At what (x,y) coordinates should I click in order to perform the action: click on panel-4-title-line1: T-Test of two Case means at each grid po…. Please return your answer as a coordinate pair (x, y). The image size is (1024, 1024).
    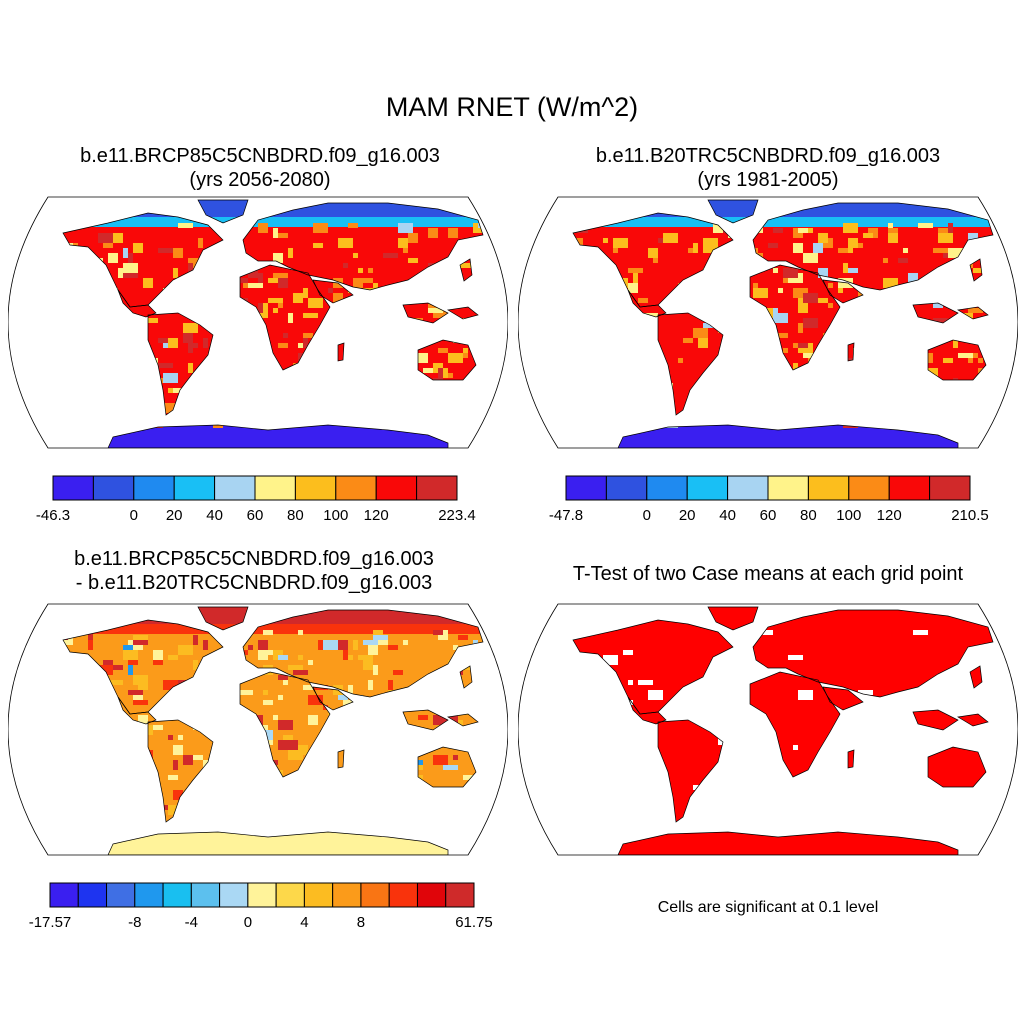
    Looking at the image, I should click on (768, 574).